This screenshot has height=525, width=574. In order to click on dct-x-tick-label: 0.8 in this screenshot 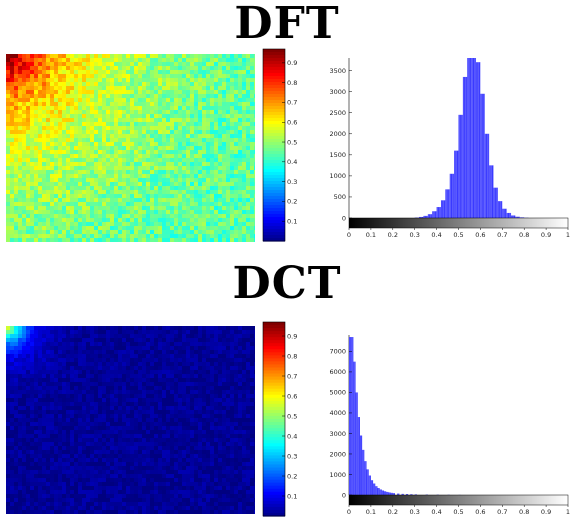, I will do `click(524, 512)`.